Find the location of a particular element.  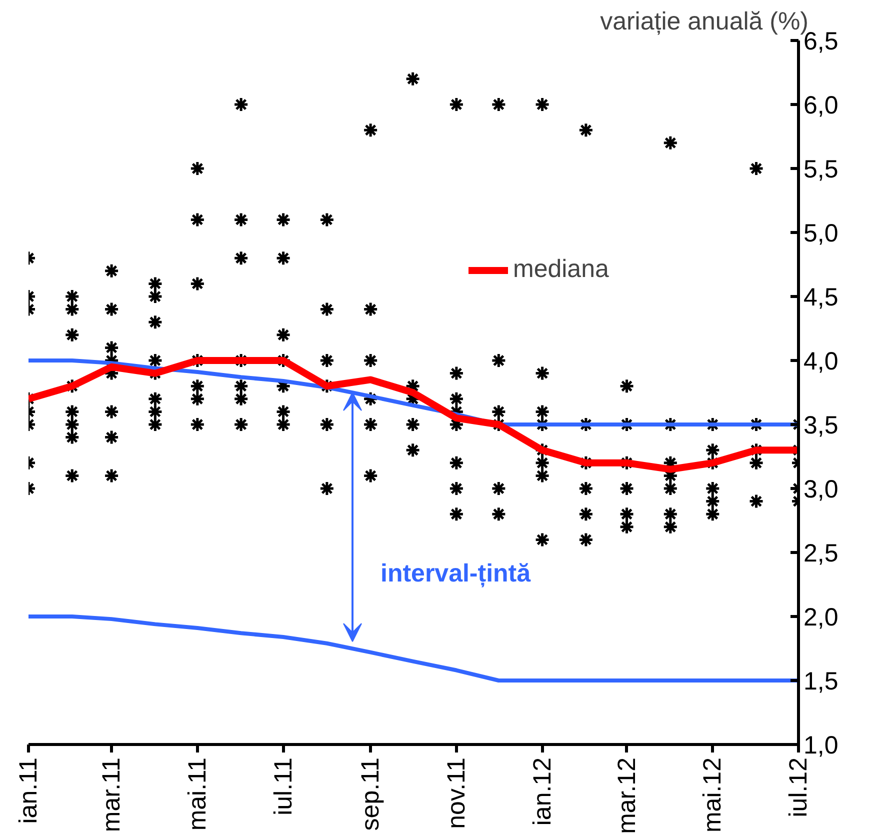

y-tick-label: 2,0 is located at coordinates (821, 618).